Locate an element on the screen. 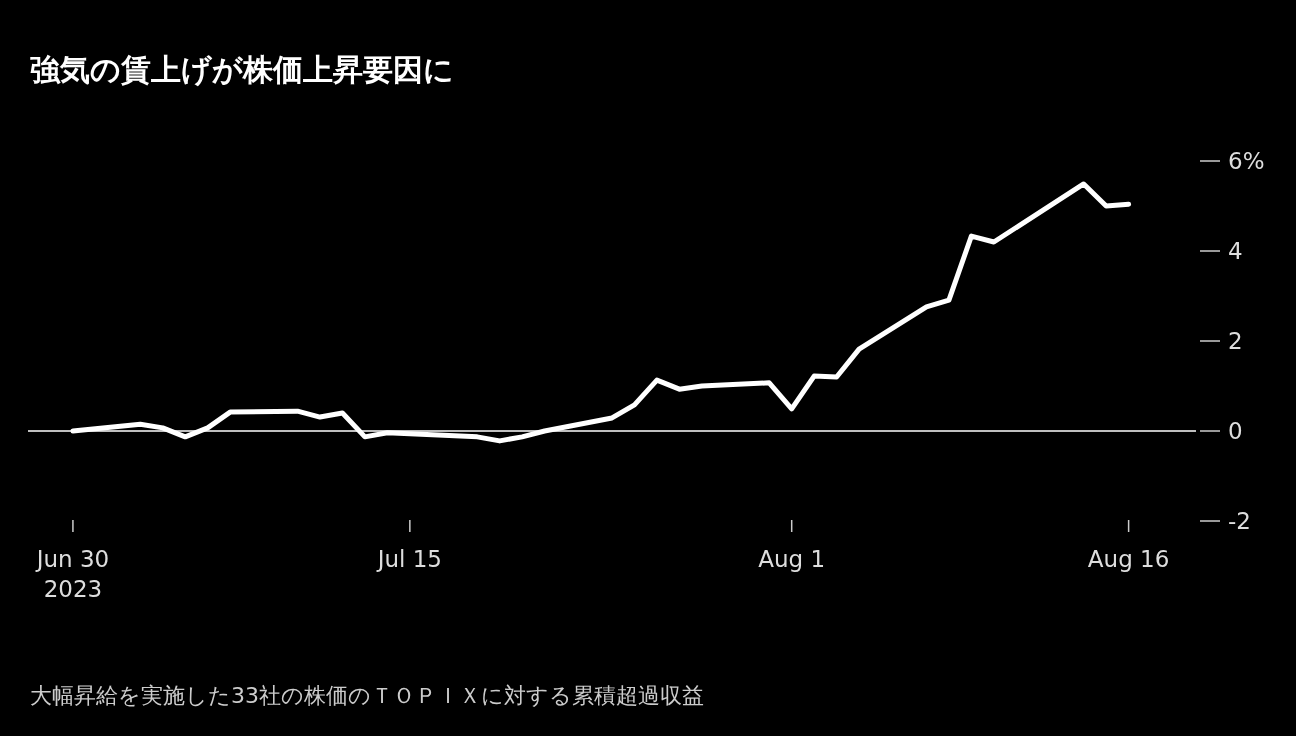  y-tick-label: 4 is located at coordinates (1235, 251).